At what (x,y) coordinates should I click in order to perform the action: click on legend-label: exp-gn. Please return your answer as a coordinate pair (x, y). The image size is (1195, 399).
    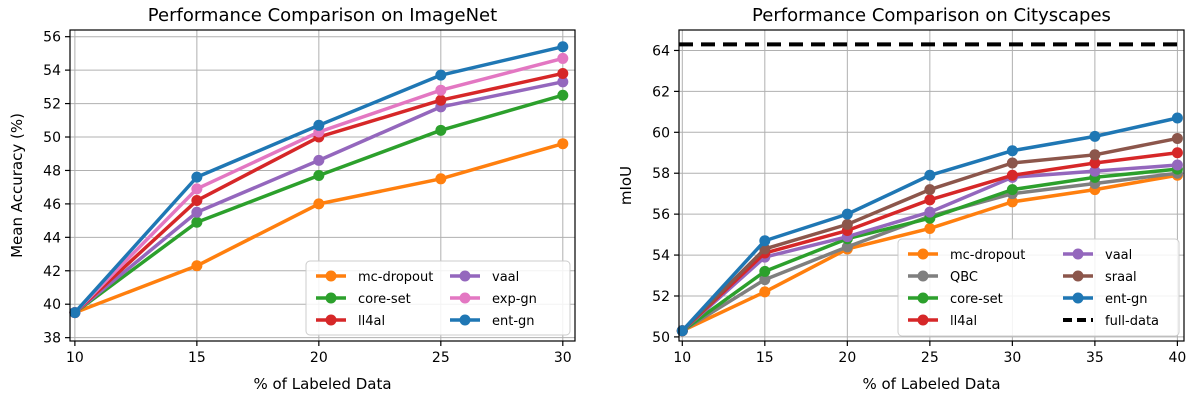
    Looking at the image, I should click on (514, 299).